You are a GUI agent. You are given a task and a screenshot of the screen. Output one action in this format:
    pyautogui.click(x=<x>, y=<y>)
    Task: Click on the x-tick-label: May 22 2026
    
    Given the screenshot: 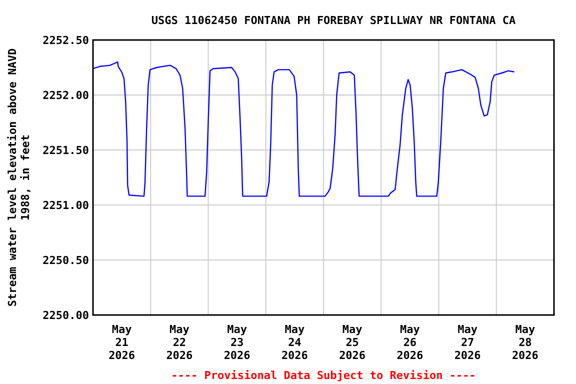 What is the action you would take?
    pyautogui.click(x=180, y=342)
    